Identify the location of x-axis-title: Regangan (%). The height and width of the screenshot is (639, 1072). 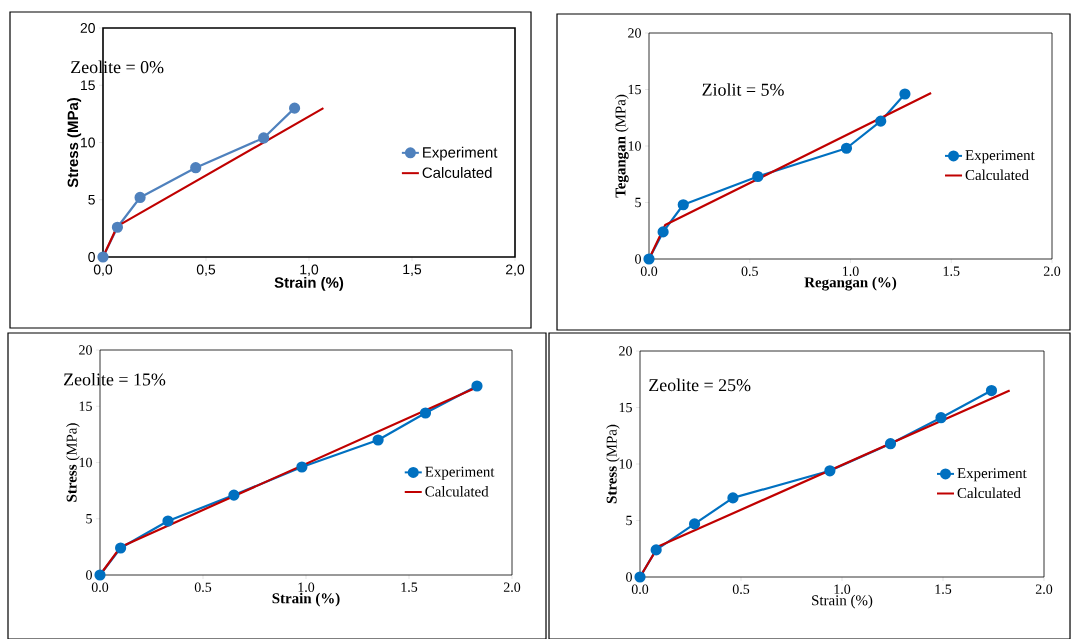
(850, 283).